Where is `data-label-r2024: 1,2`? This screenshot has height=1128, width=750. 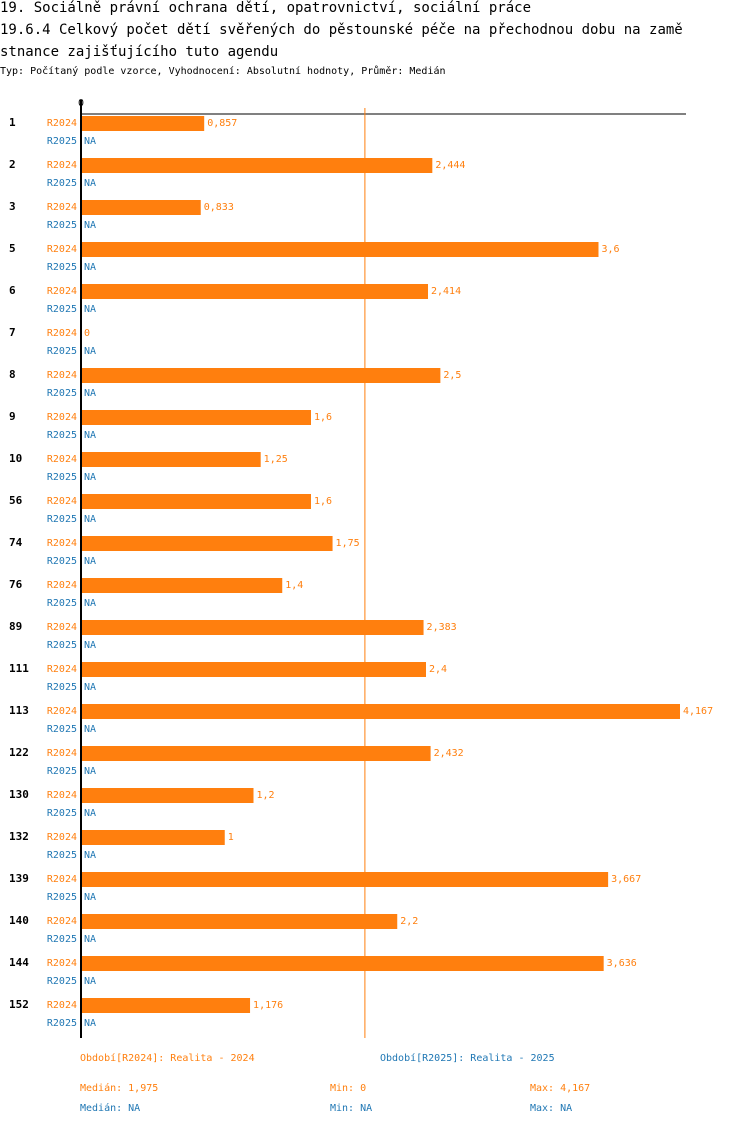 data-label-r2024: 1,2 is located at coordinates (265, 795).